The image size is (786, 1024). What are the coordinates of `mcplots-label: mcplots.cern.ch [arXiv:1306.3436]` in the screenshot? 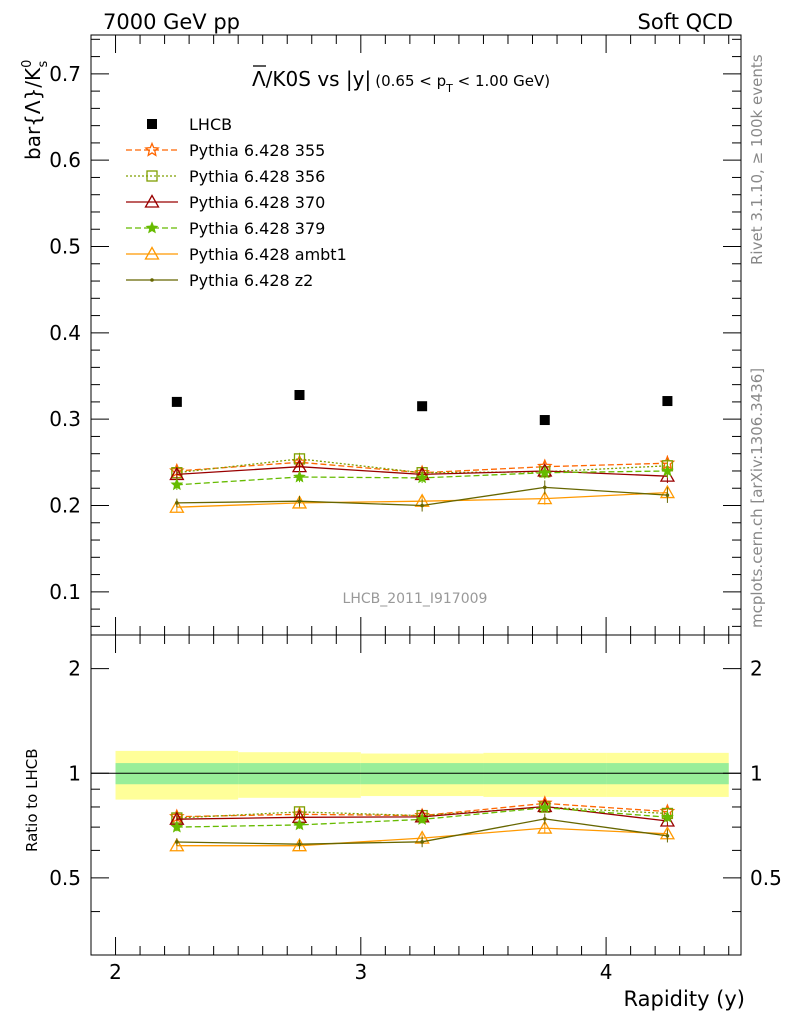 It's located at (757, 498).